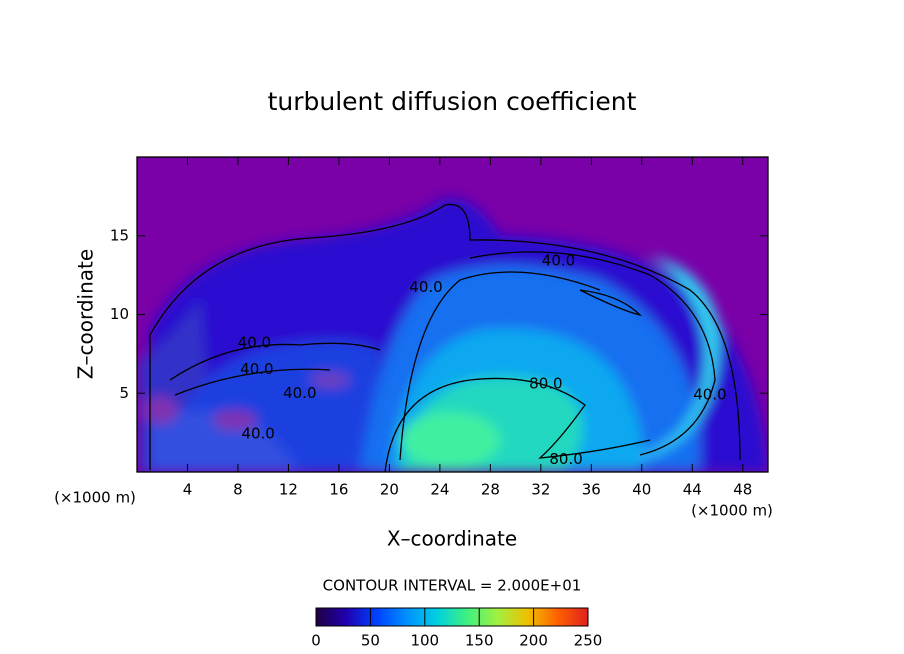  I want to click on colorbar-tick-label: 100, so click(424, 641).